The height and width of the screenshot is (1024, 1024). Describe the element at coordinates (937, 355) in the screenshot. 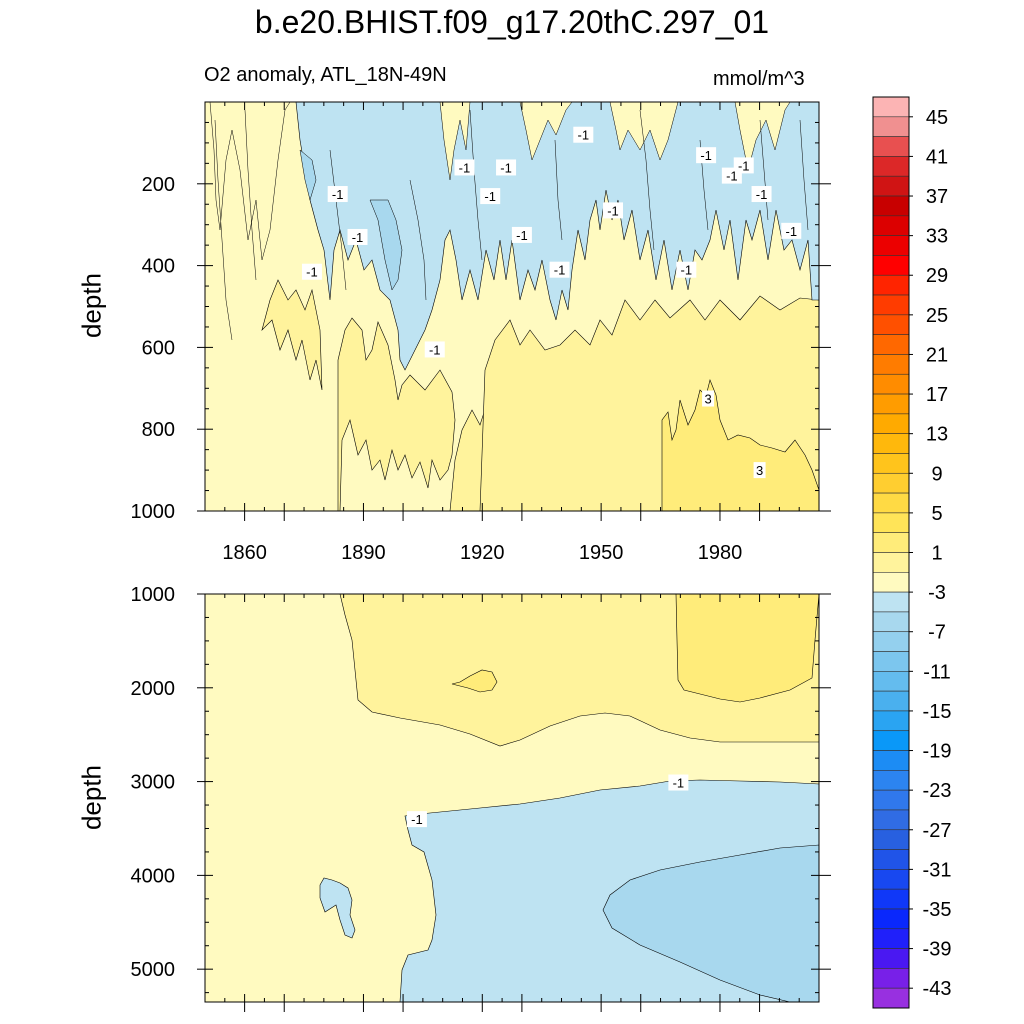

I see `colorbar-label: 21` at that location.